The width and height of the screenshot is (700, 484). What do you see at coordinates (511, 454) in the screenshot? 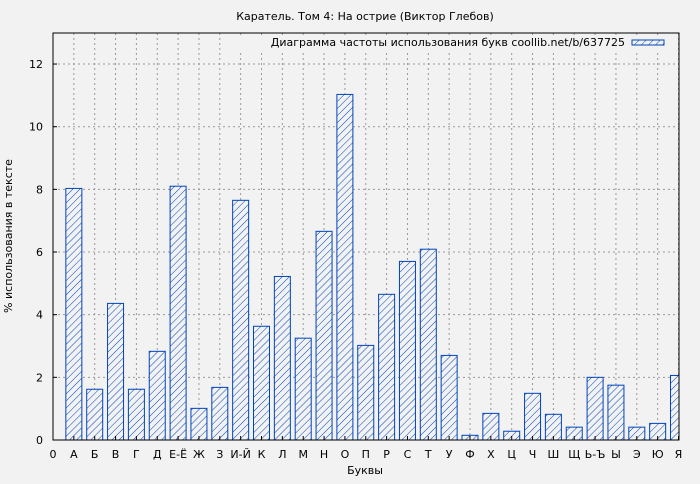
I see `x-tick-label: Ц` at bounding box center [511, 454].